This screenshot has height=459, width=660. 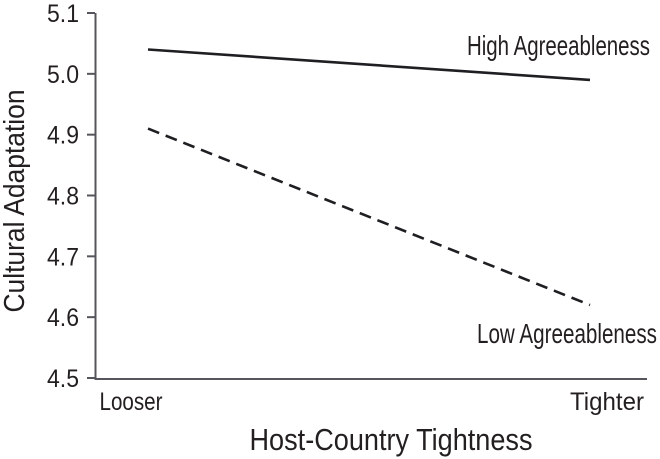 I want to click on x-category-label-tighter: Tighter, so click(x=607, y=402).